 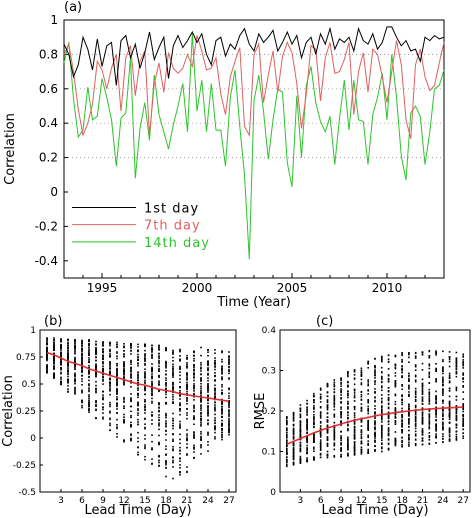 I want to click on panel-b-xlabel: Lead Time (Day), so click(x=137, y=510).